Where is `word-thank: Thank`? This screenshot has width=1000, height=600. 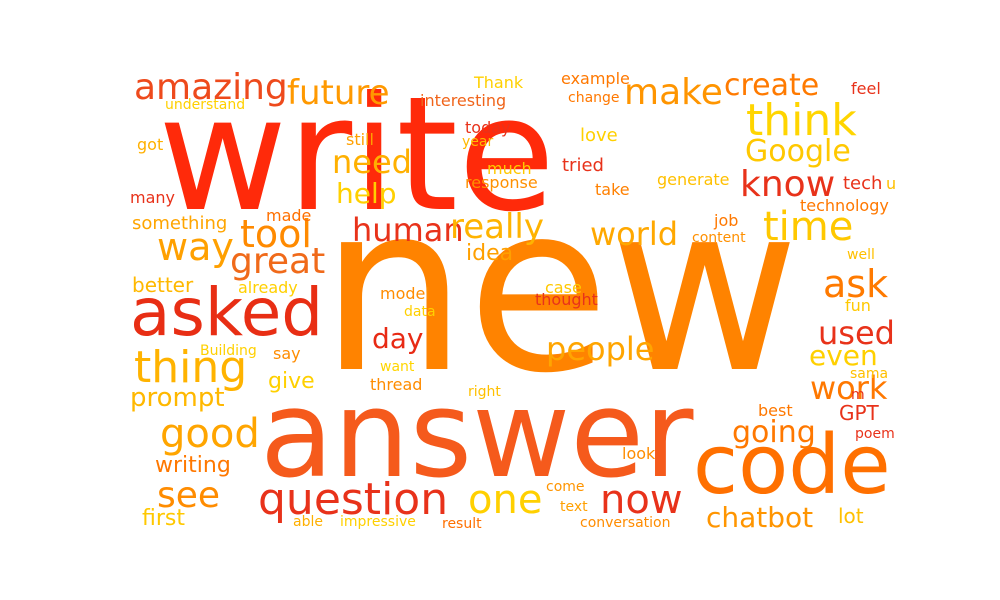 word-thank: Thank is located at coordinates (499, 82).